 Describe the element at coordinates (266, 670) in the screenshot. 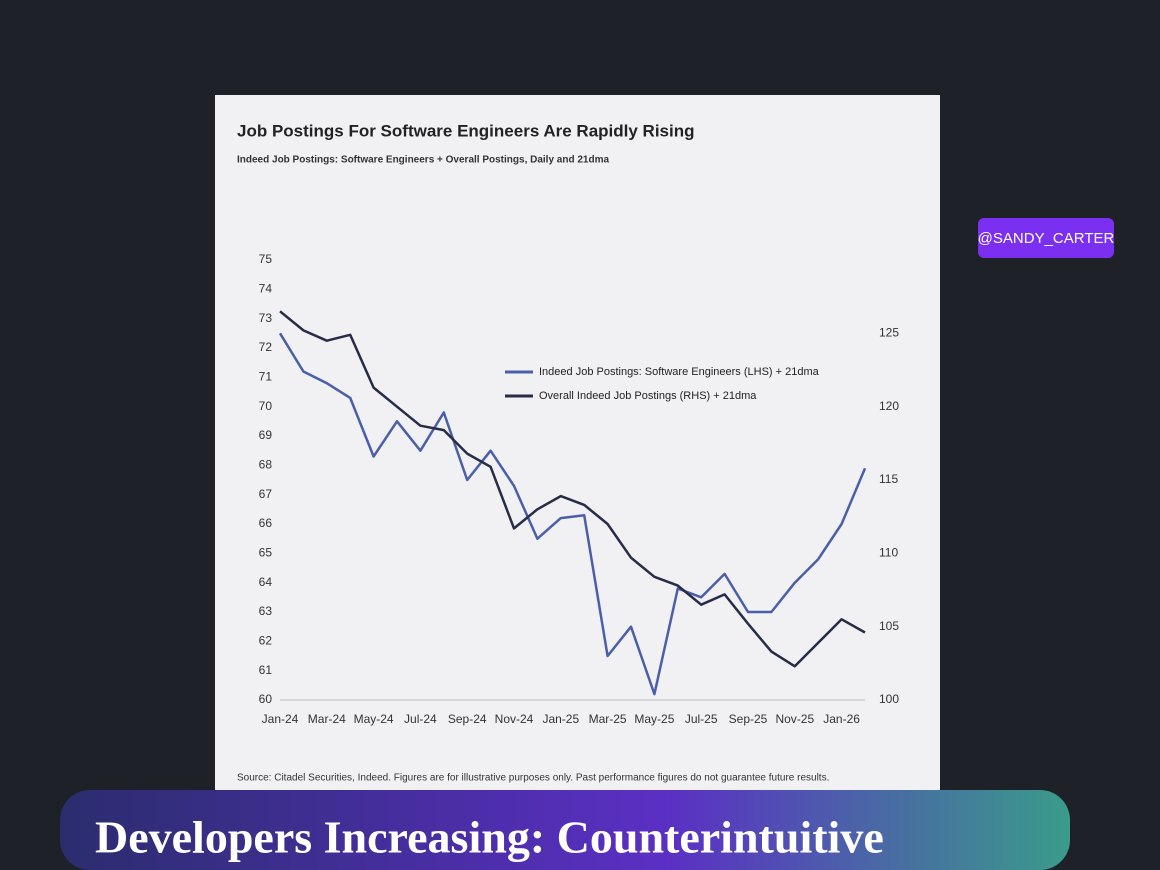

I see `y-tick-label: 61` at that location.